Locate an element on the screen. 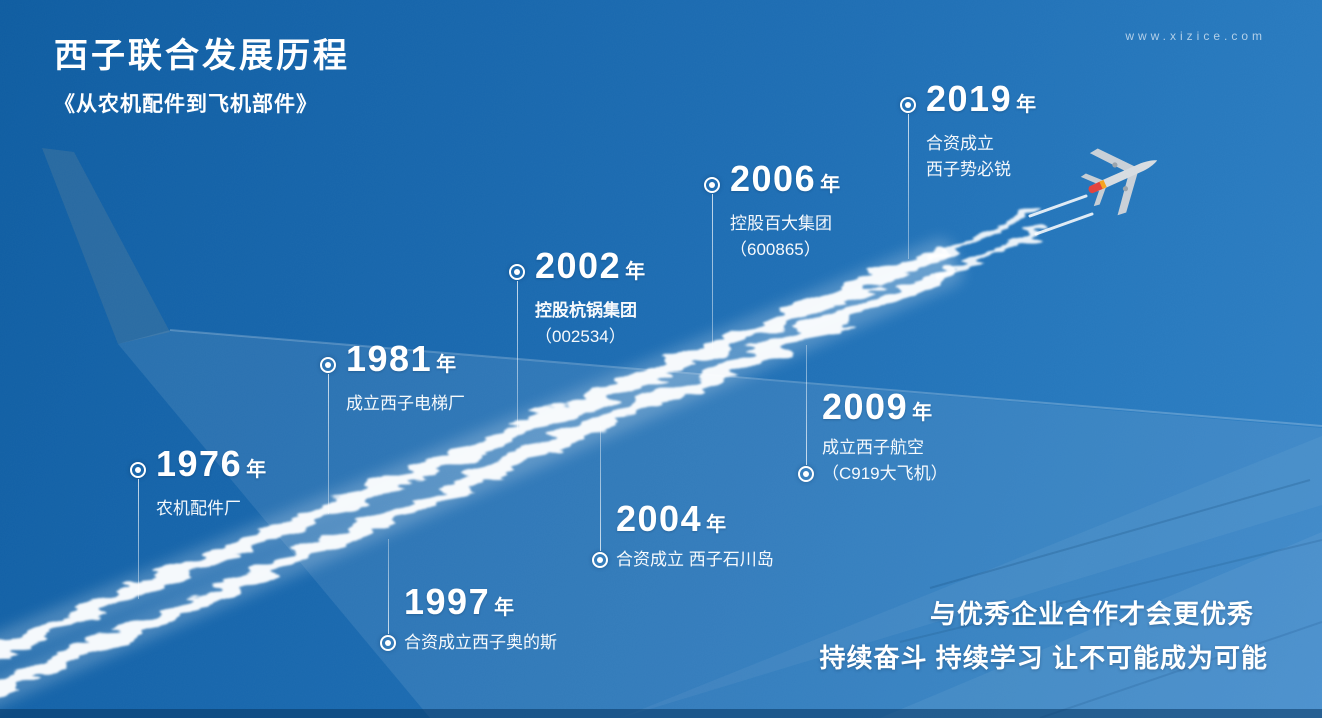 The image size is (1322, 718). milestone-description: 合资成立西子奥的斯 is located at coordinates (480, 642).